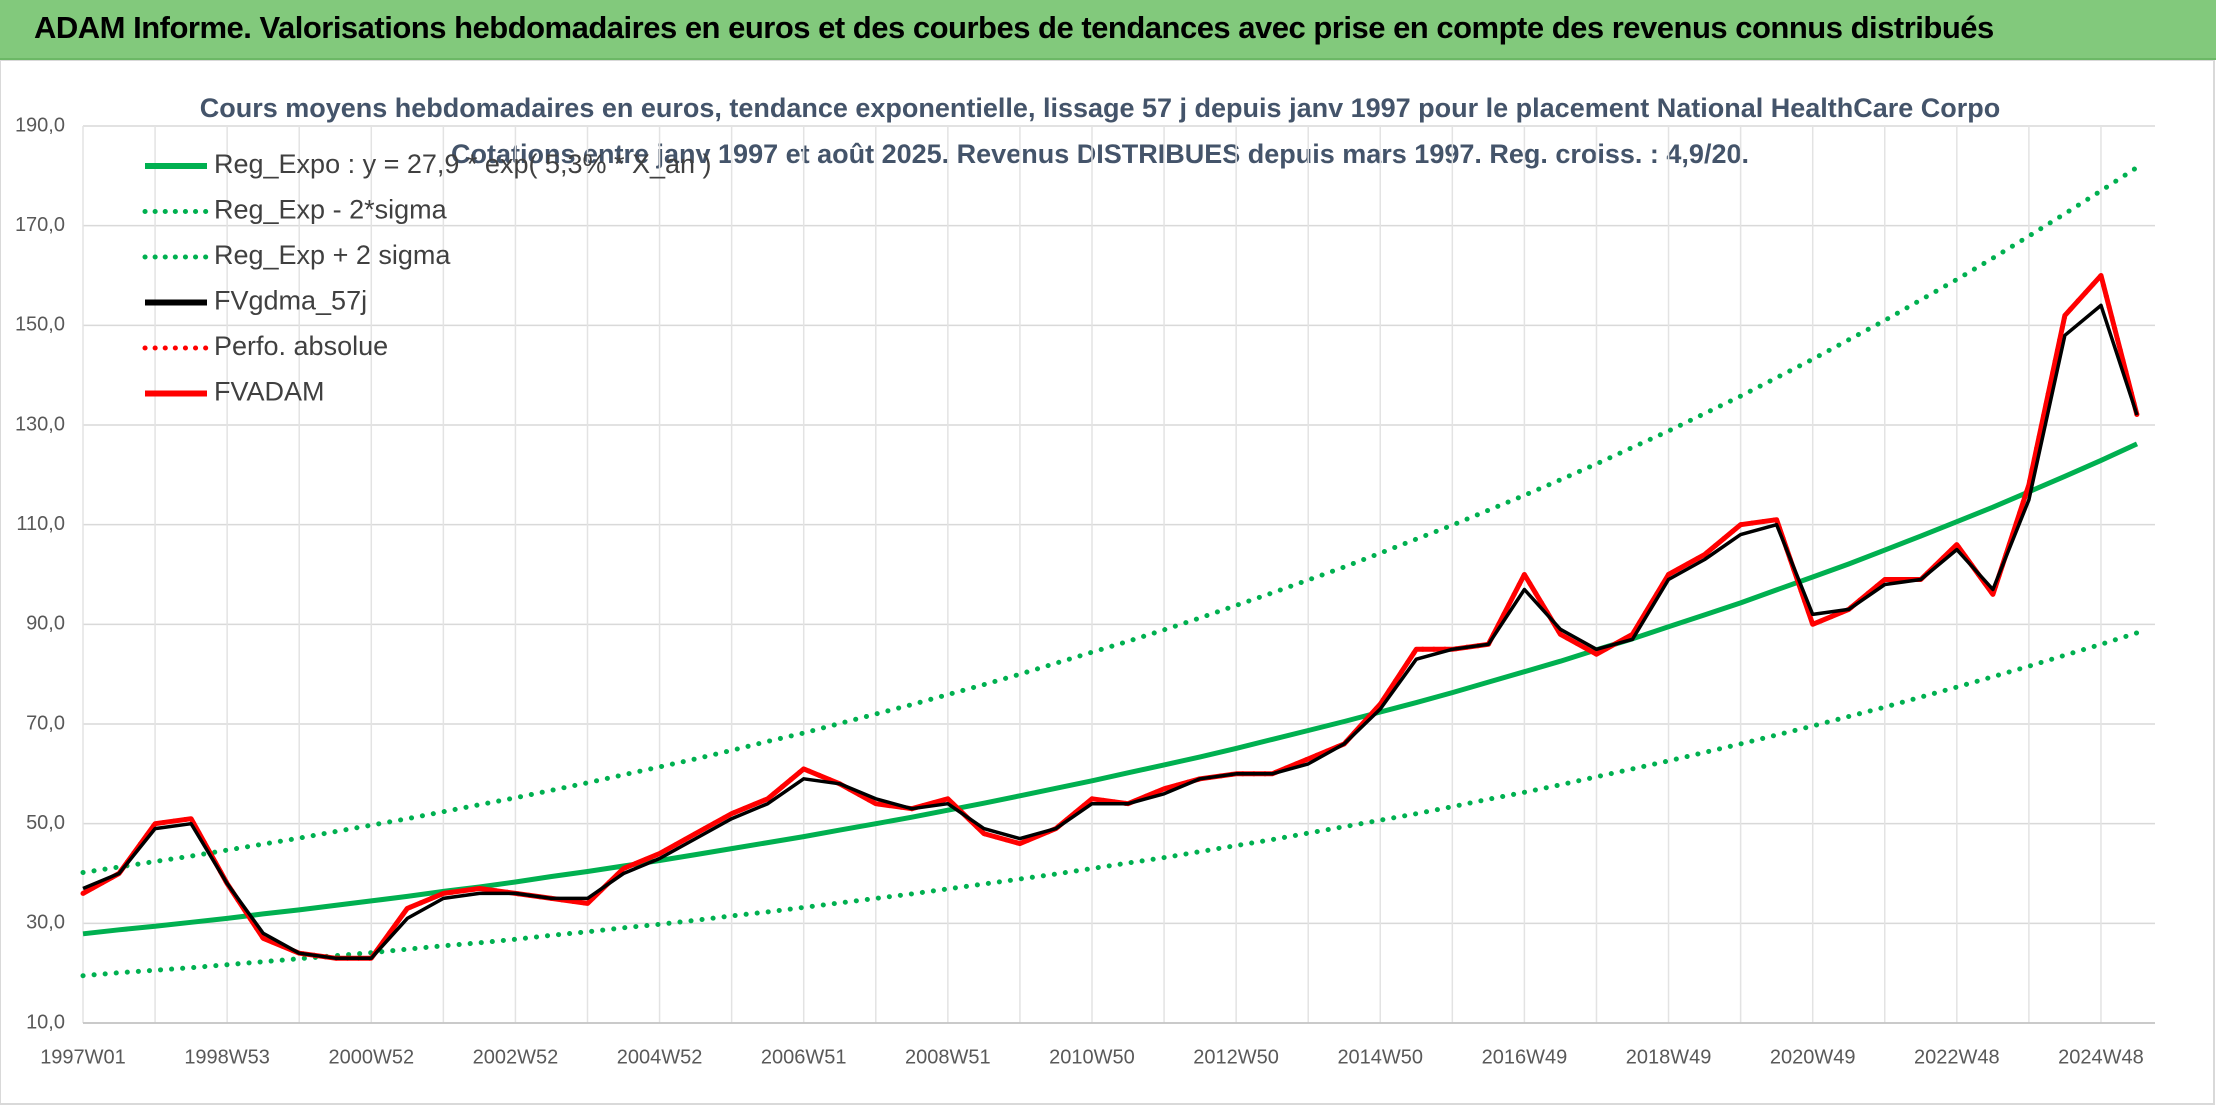 This screenshot has width=2216, height=1106. Describe the element at coordinates (40, 125) in the screenshot. I see `y-tick-label: 190,0` at that location.